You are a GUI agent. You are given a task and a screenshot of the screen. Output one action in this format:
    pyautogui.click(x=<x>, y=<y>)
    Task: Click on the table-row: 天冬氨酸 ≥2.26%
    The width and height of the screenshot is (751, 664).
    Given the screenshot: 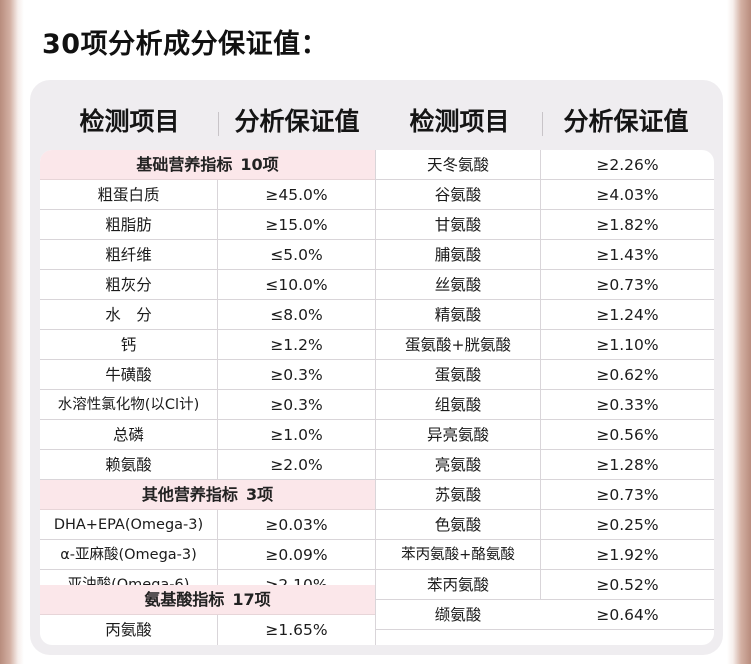 What is the action you would take?
    pyautogui.click(x=545, y=165)
    